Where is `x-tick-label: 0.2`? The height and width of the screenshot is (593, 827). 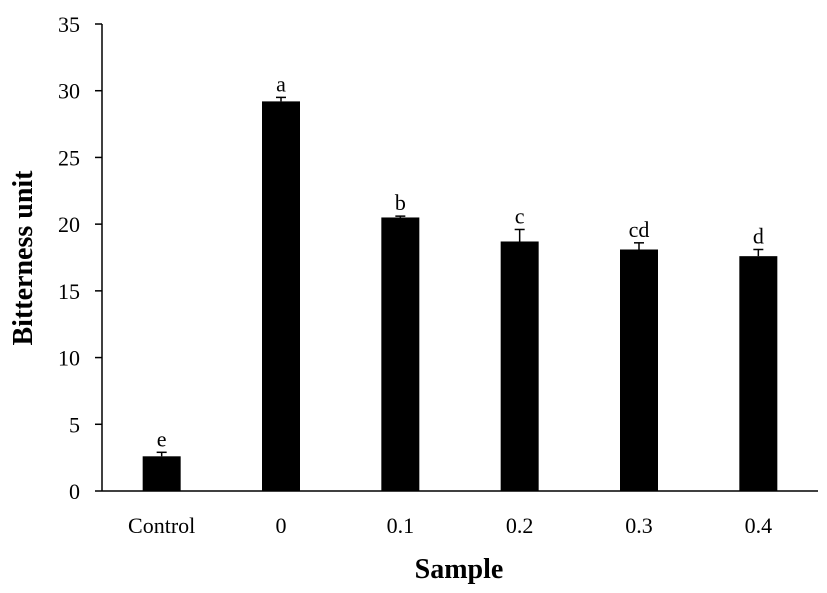
x-tick-label: 0.2 is located at coordinates (520, 525).